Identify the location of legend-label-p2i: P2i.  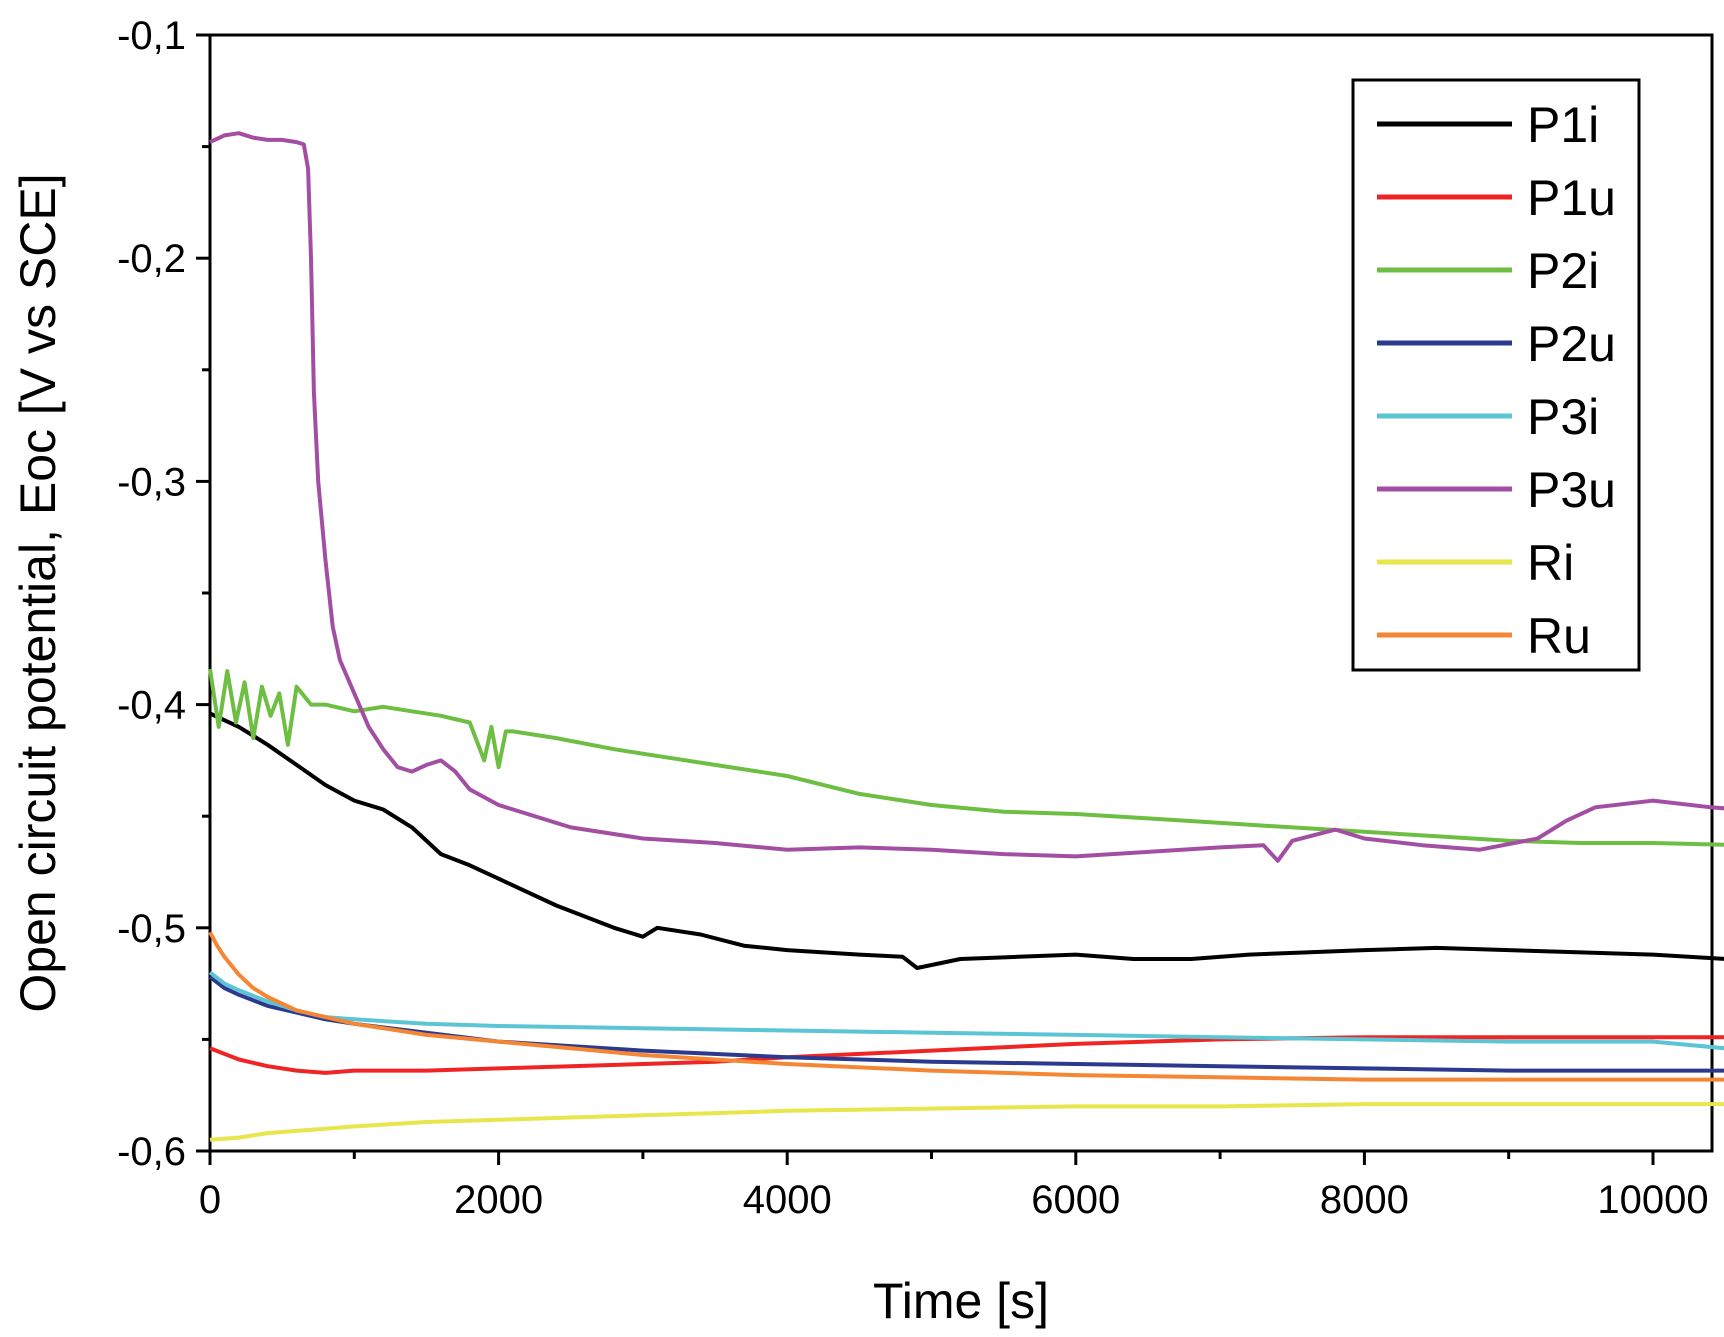
(1563, 271).